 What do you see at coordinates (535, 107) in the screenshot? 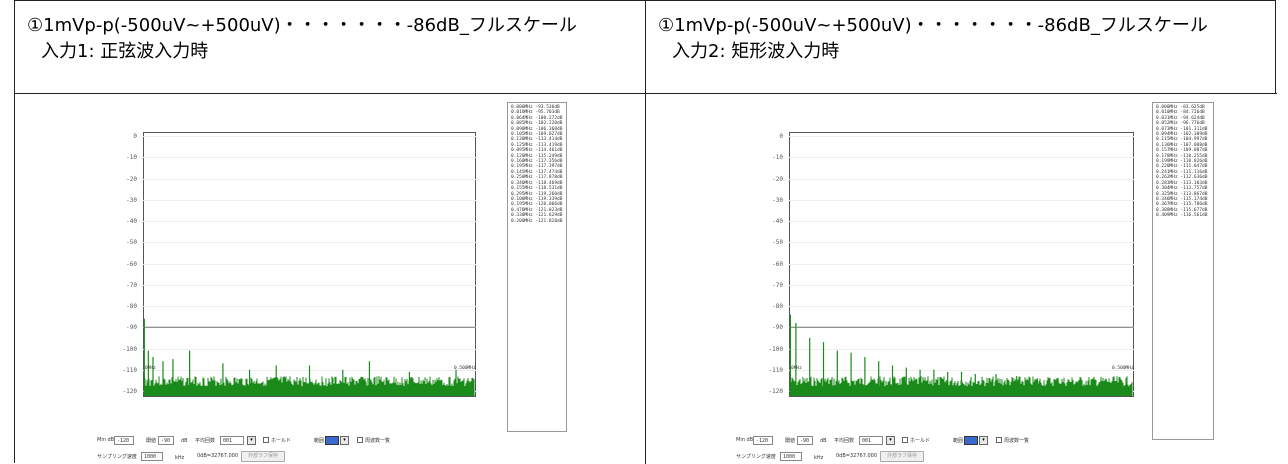
I see `peak-list-item: 0.000MHz -93.536dB` at bounding box center [535, 107].